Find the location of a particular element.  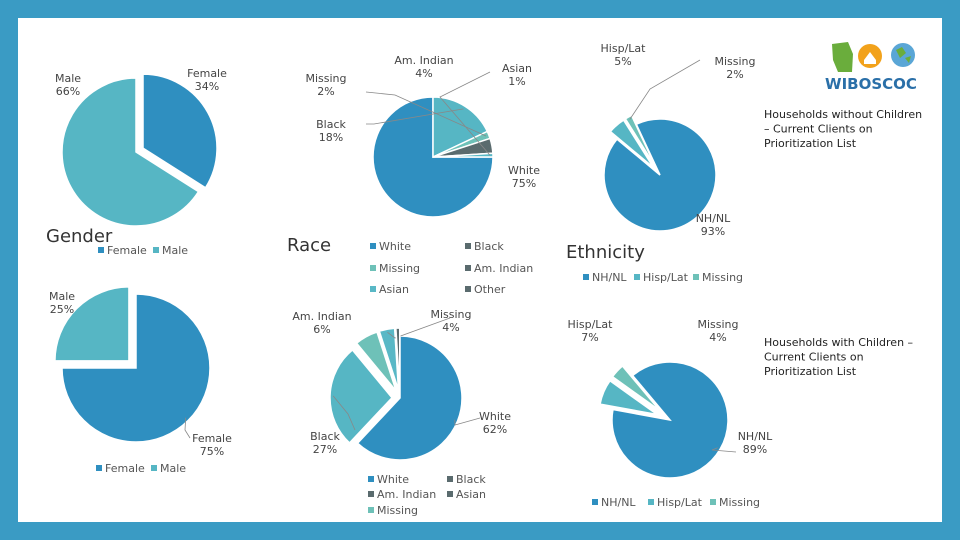

gender-bottom-slice-female is located at coordinates (136, 368).